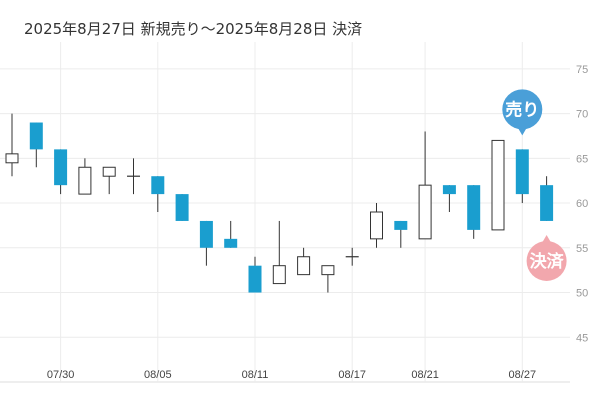  What do you see at coordinates (158, 375) in the screenshot?
I see `x-tick-label: 08/05` at bounding box center [158, 375].